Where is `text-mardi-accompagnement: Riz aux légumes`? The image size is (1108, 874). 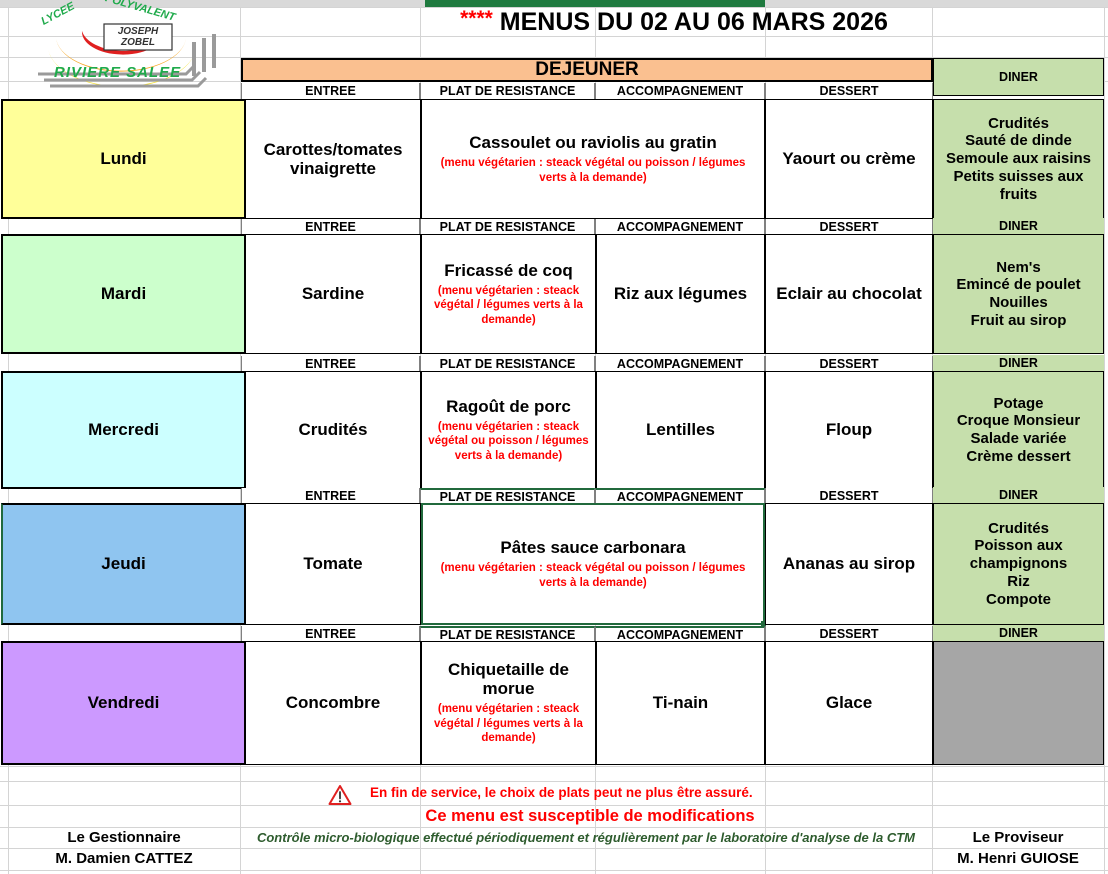 text-mardi-accompagnement: Riz aux légumes is located at coordinates (680, 294).